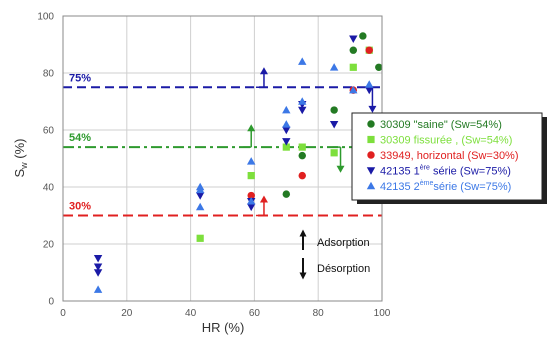 The image size is (550, 340). What do you see at coordinates (80, 138) in the screenshot?
I see `reference-line-label: 54%` at bounding box center [80, 138].